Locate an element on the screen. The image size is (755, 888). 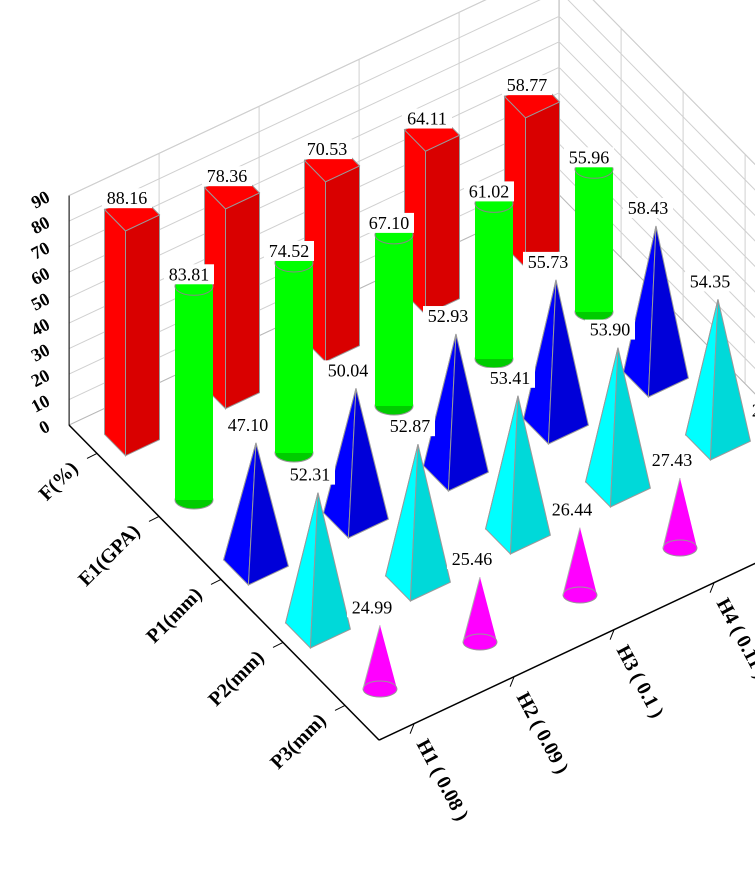
z-tick-label: 80 is located at coordinates (40, 225).